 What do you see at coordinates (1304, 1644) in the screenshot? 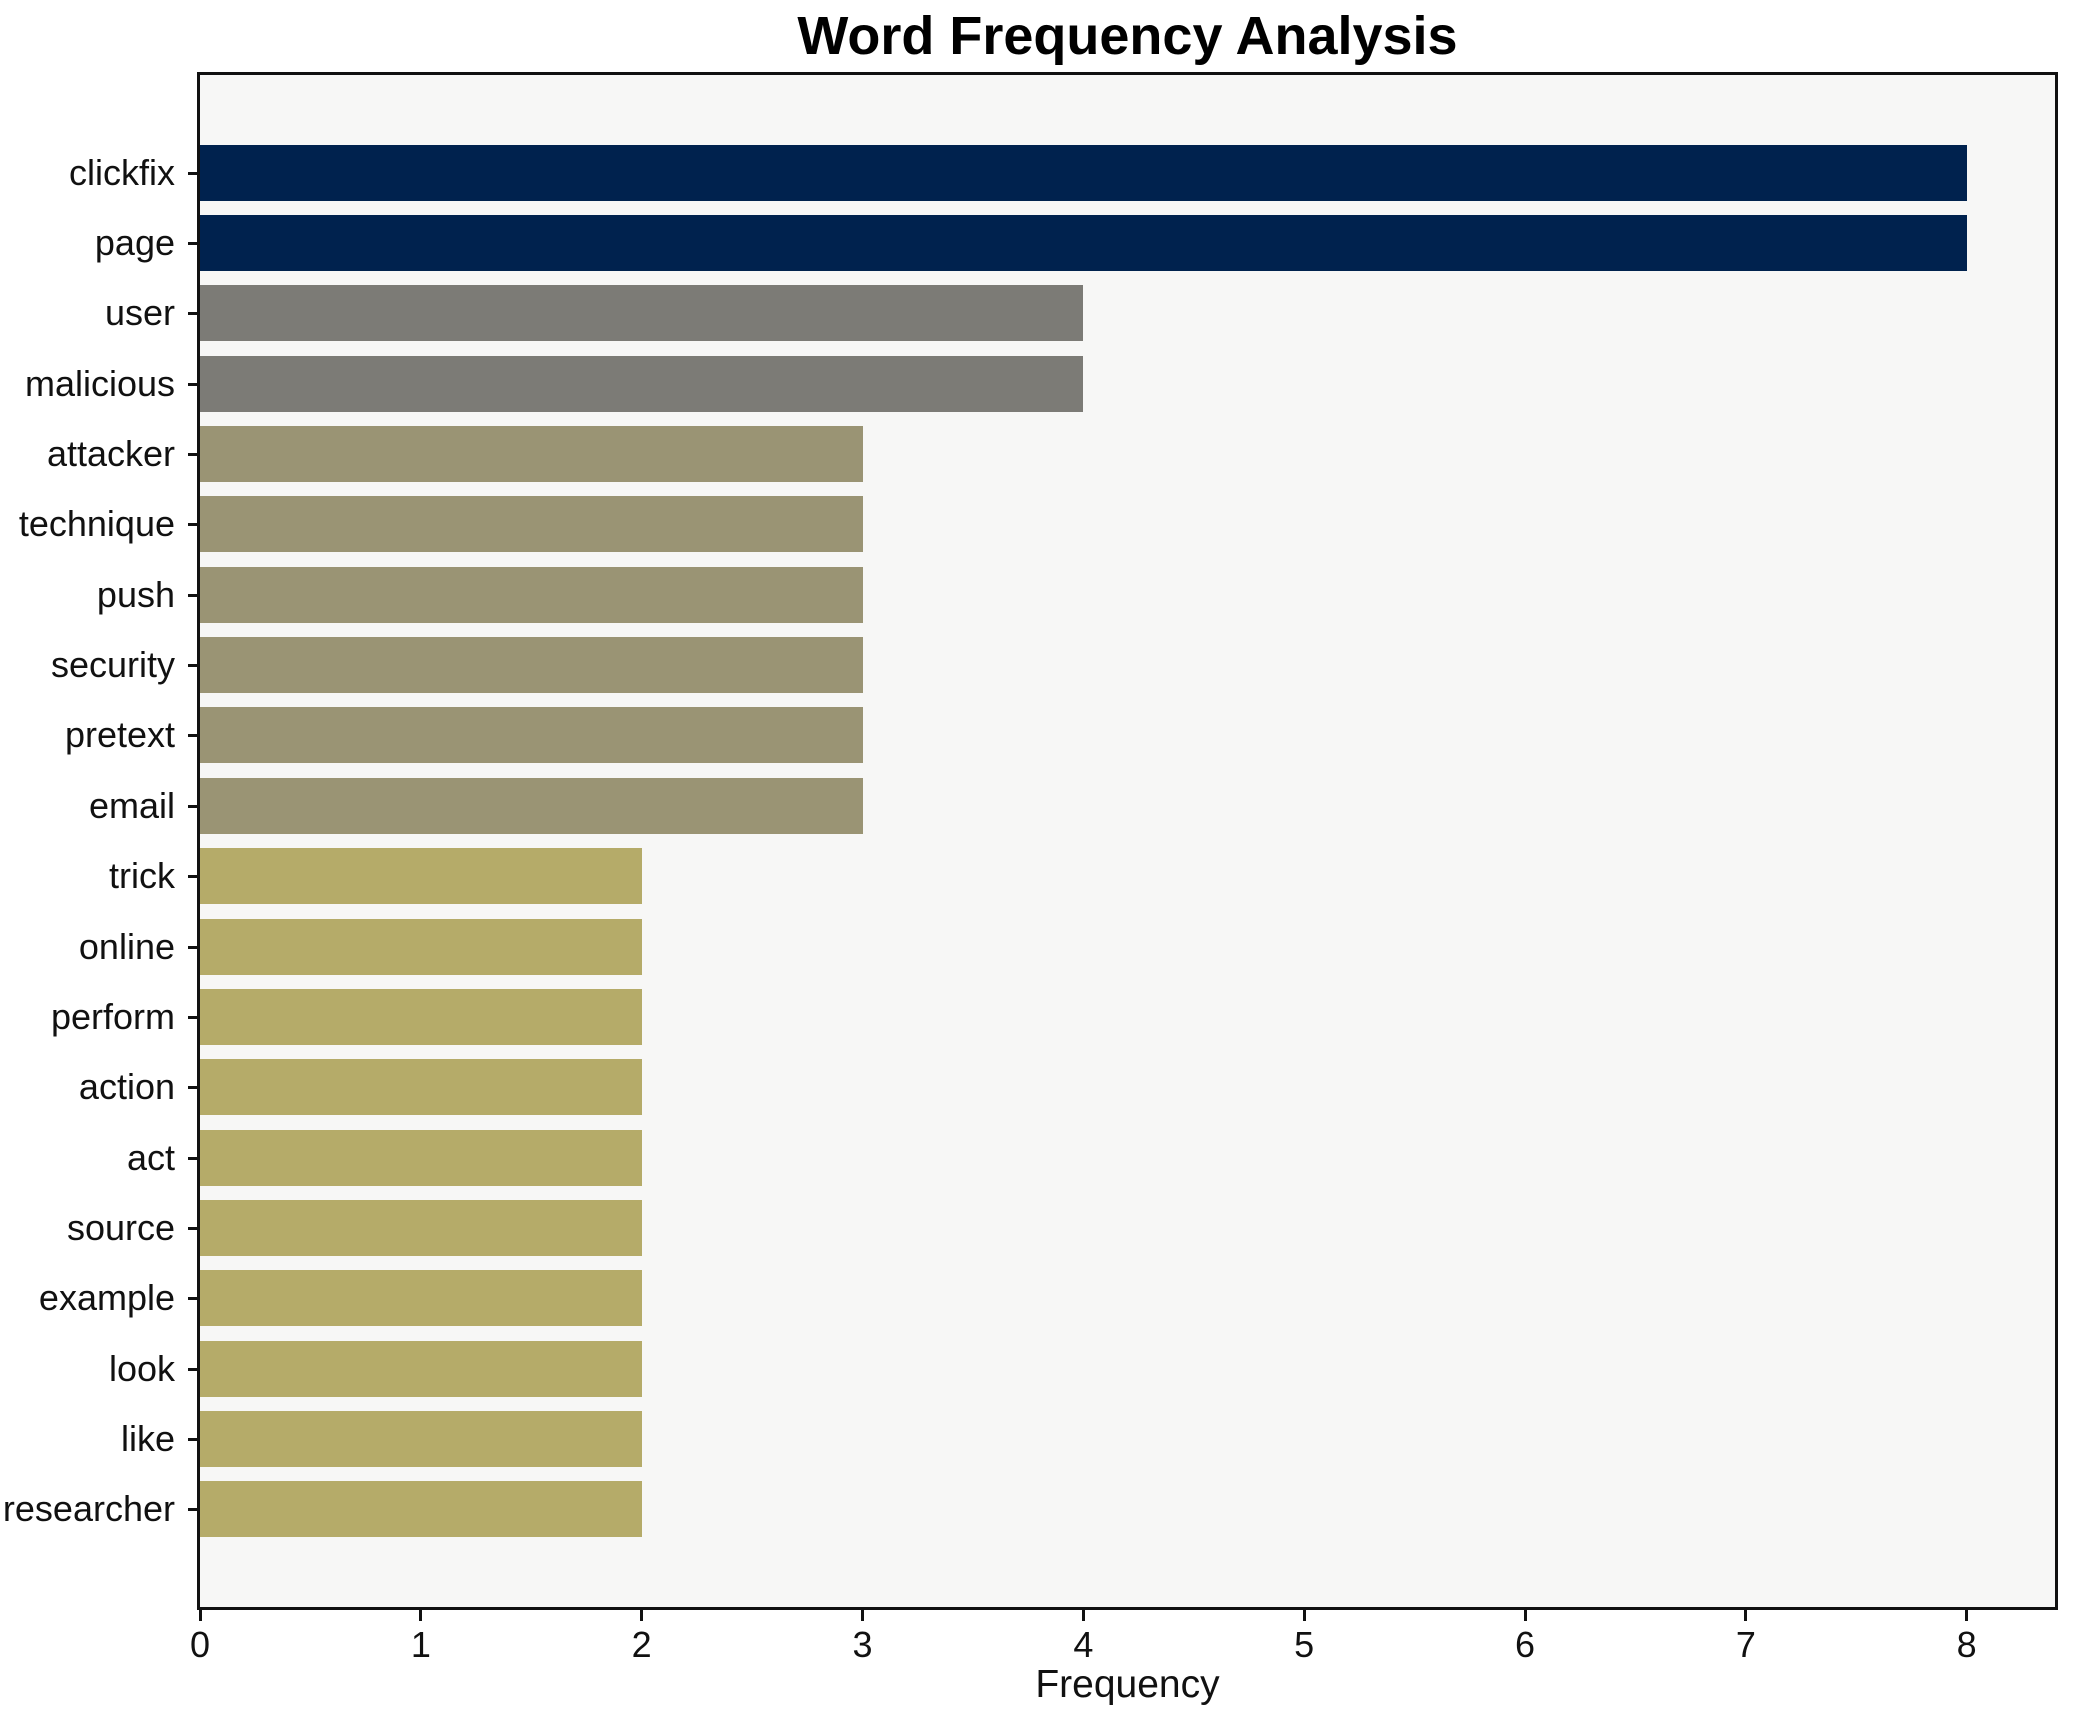
I see `x-tick-label-5: 5` at bounding box center [1304, 1644].